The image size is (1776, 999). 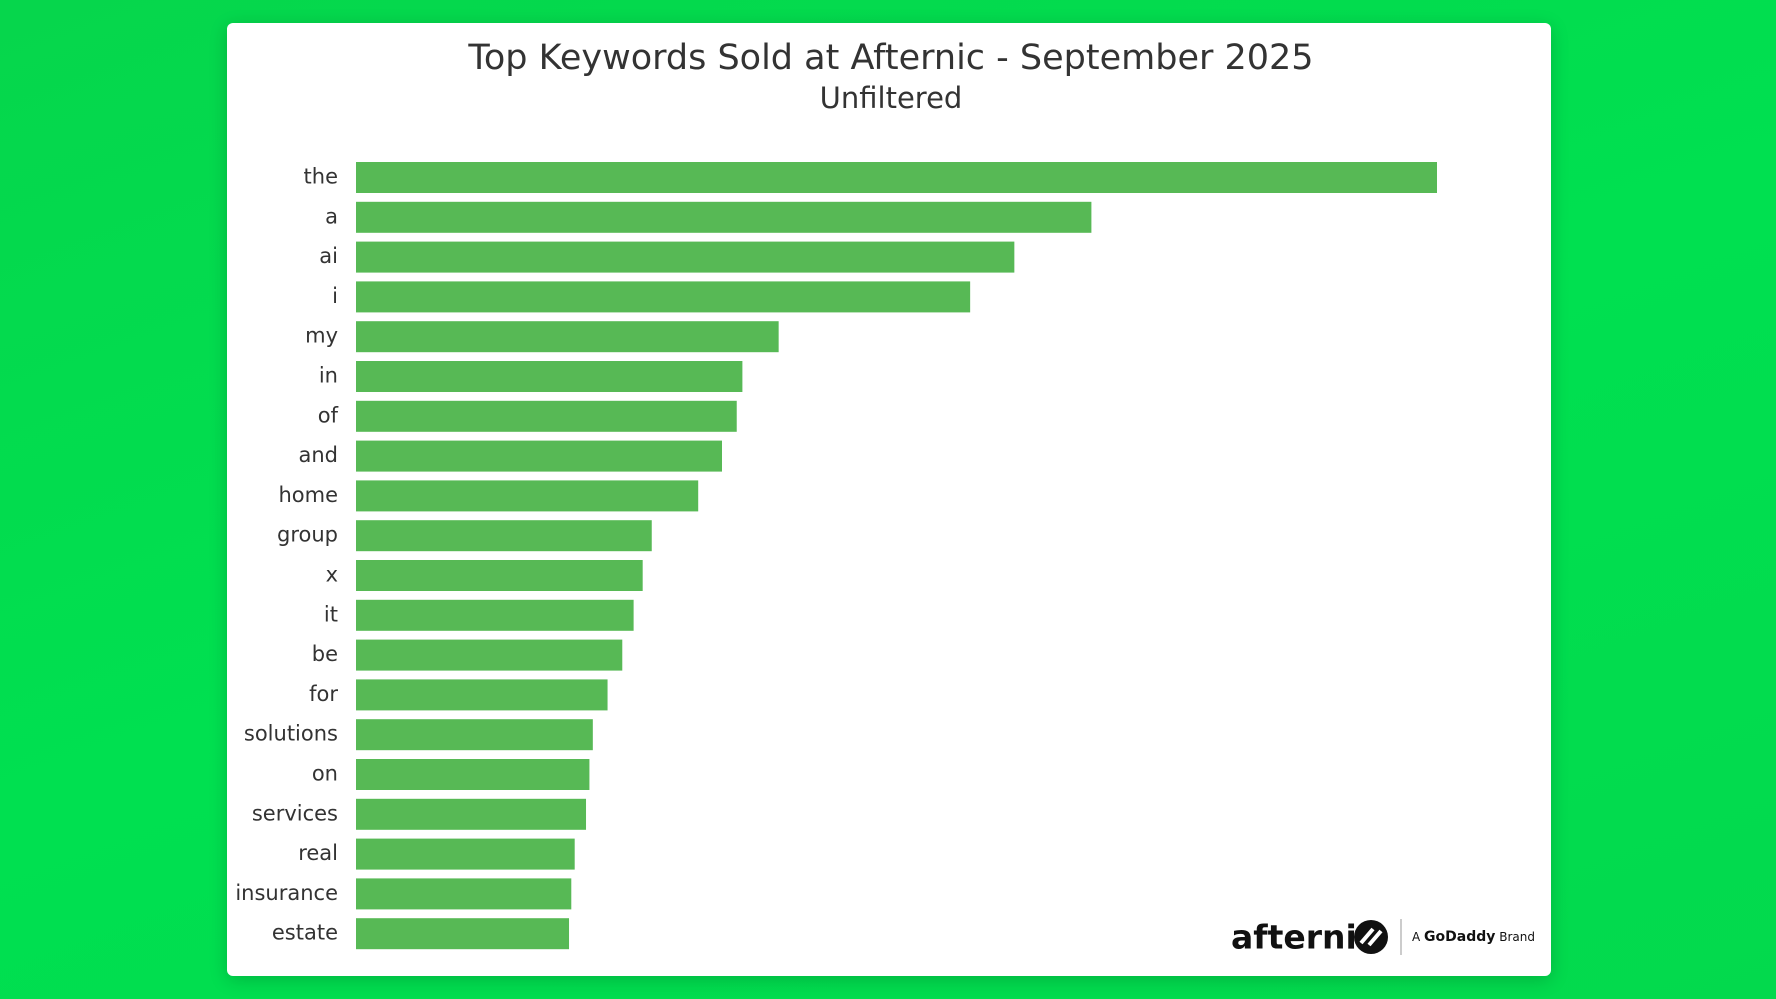 What do you see at coordinates (325, 774) in the screenshot?
I see `y-tick-label: on` at bounding box center [325, 774].